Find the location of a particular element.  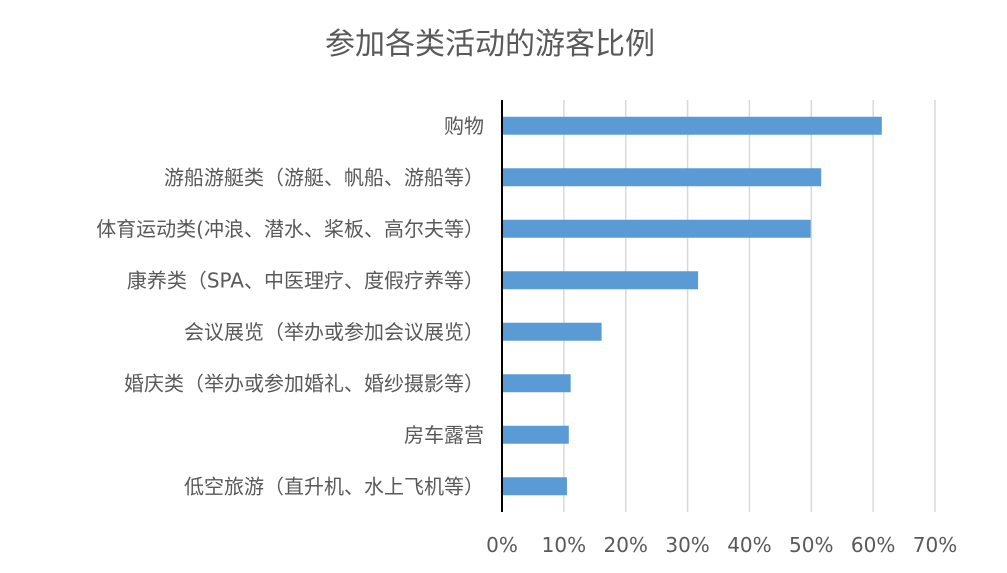

category-label: 购物 is located at coordinates (464, 126).